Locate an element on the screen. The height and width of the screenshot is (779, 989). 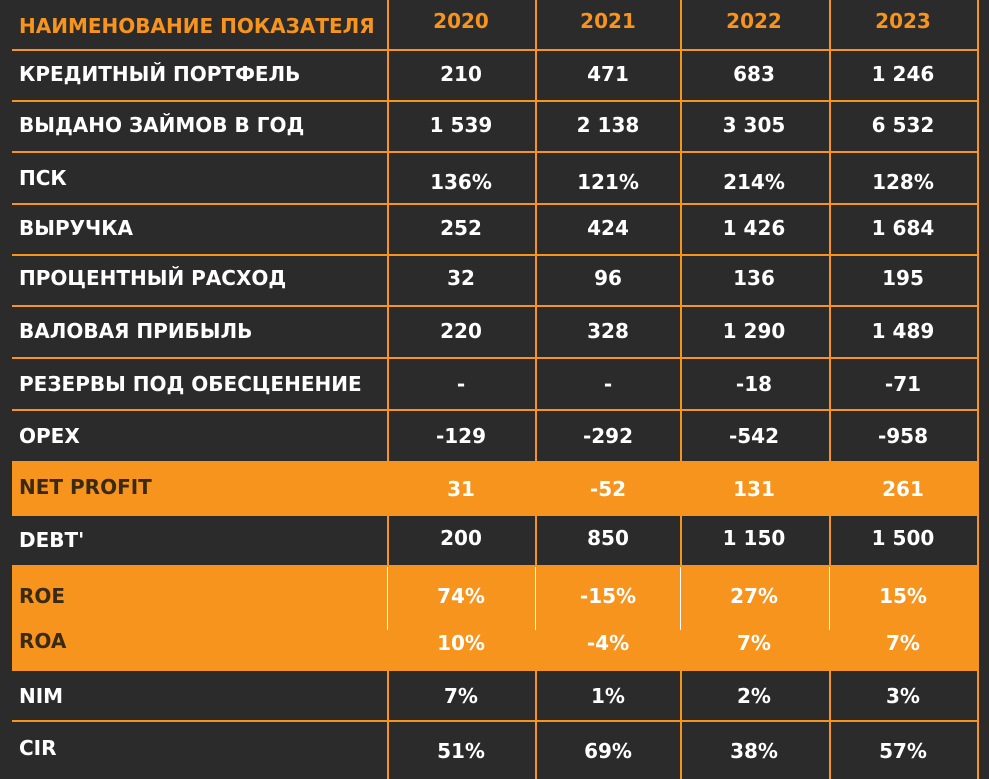
row-value: 1% is located at coordinates (608, 696).